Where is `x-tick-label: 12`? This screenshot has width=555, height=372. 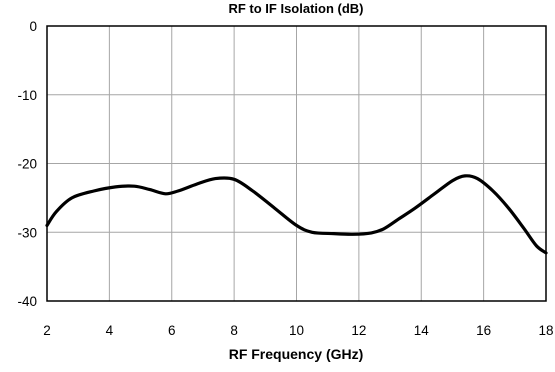
x-tick-label: 12 is located at coordinates (358, 330).